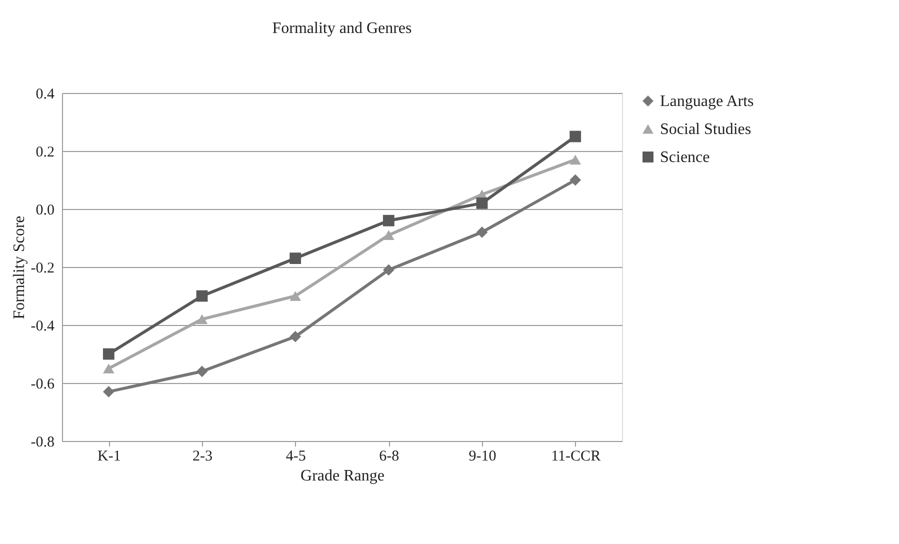  Describe the element at coordinates (45, 210) in the screenshot. I see `y-tick-label: 0.0` at that location.